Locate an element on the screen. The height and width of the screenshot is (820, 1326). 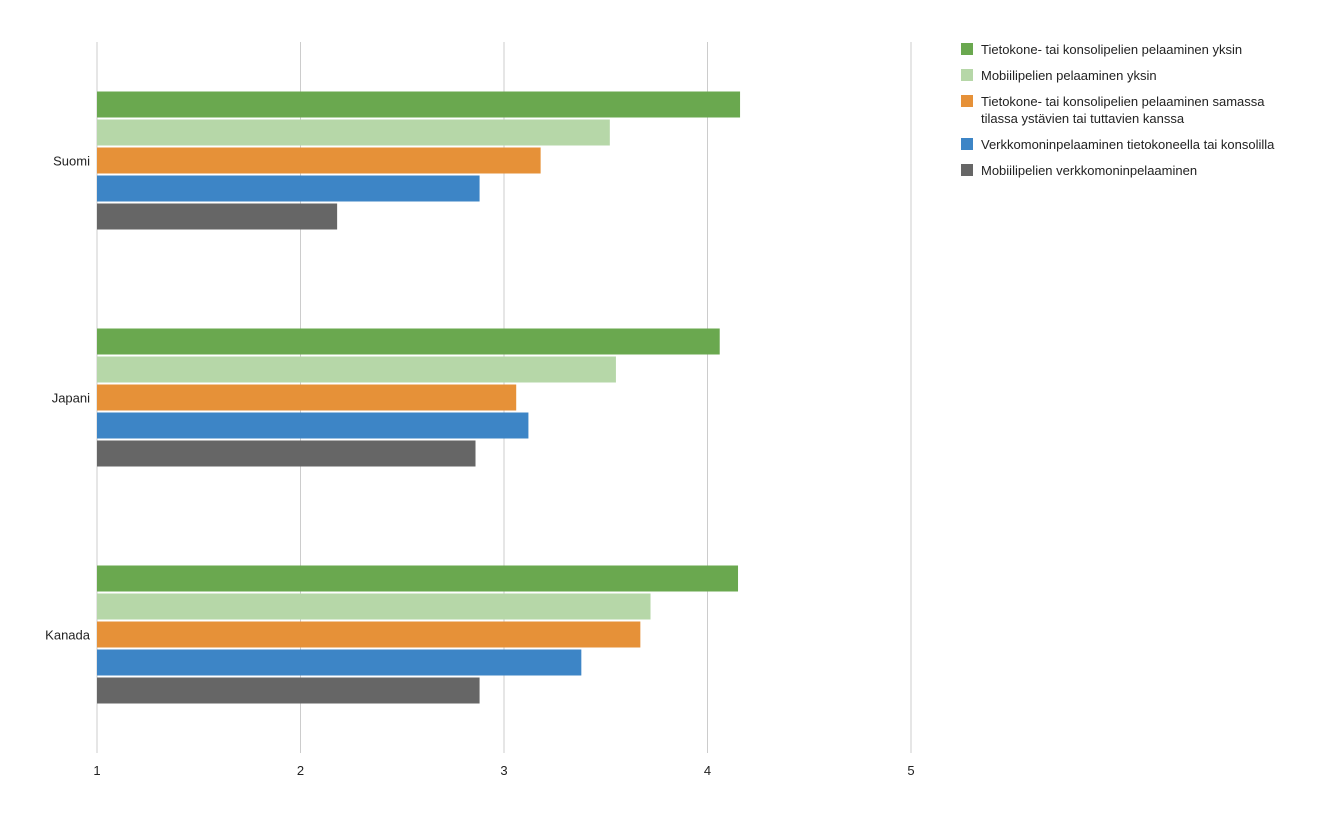
legend-item: Mobiilipelien pelaaminen yksin is located at coordinates (1131, 75).